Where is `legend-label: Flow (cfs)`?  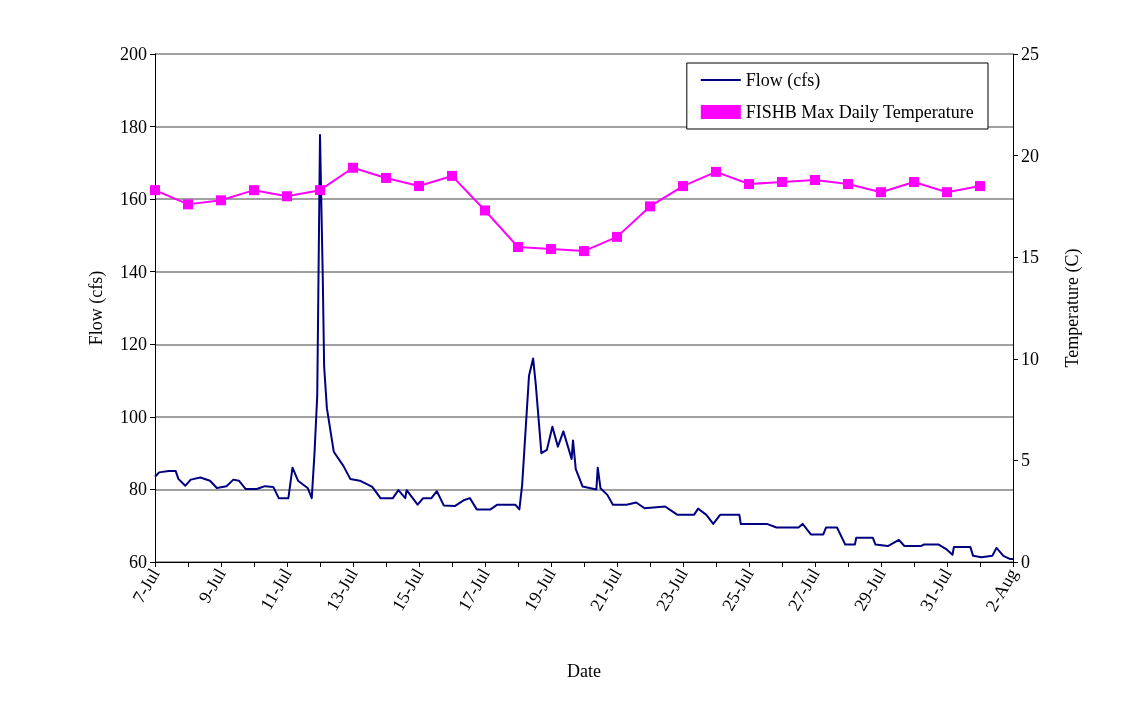 legend-label: Flow (cfs) is located at coordinates (783, 80).